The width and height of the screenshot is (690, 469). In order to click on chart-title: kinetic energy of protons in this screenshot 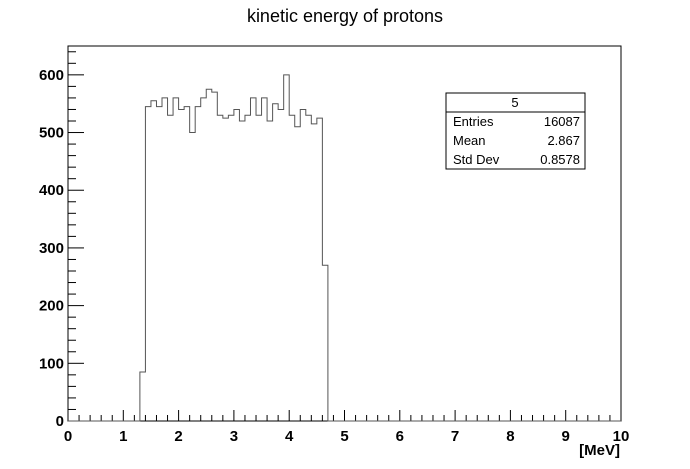, I will do `click(345, 16)`.